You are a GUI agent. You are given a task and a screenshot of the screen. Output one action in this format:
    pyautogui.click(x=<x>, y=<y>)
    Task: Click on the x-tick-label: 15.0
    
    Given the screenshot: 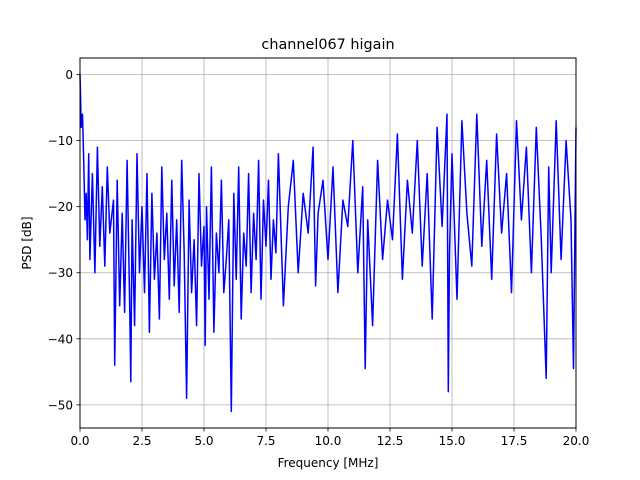 What is the action you would take?
    pyautogui.click(x=452, y=441)
    